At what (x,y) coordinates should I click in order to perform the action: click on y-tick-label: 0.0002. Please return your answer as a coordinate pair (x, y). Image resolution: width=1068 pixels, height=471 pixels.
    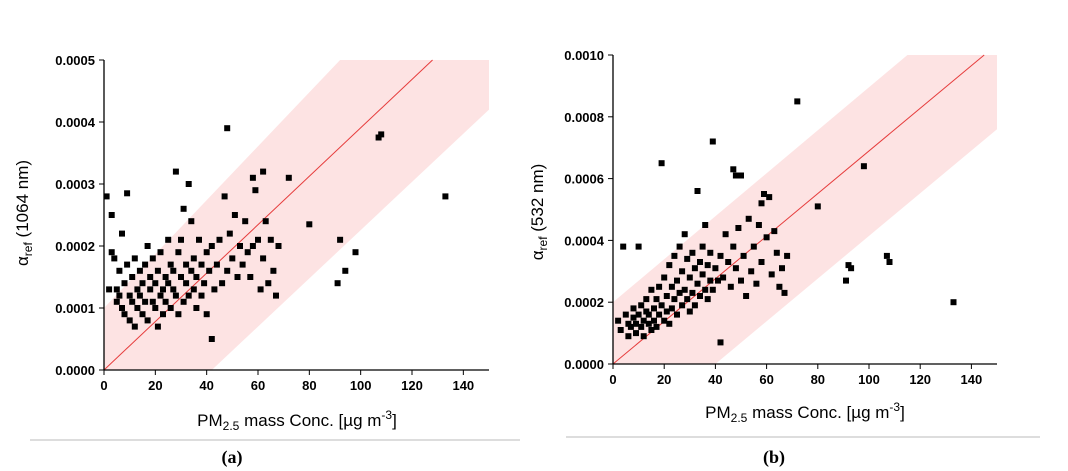
    Looking at the image, I should click on (75, 246).